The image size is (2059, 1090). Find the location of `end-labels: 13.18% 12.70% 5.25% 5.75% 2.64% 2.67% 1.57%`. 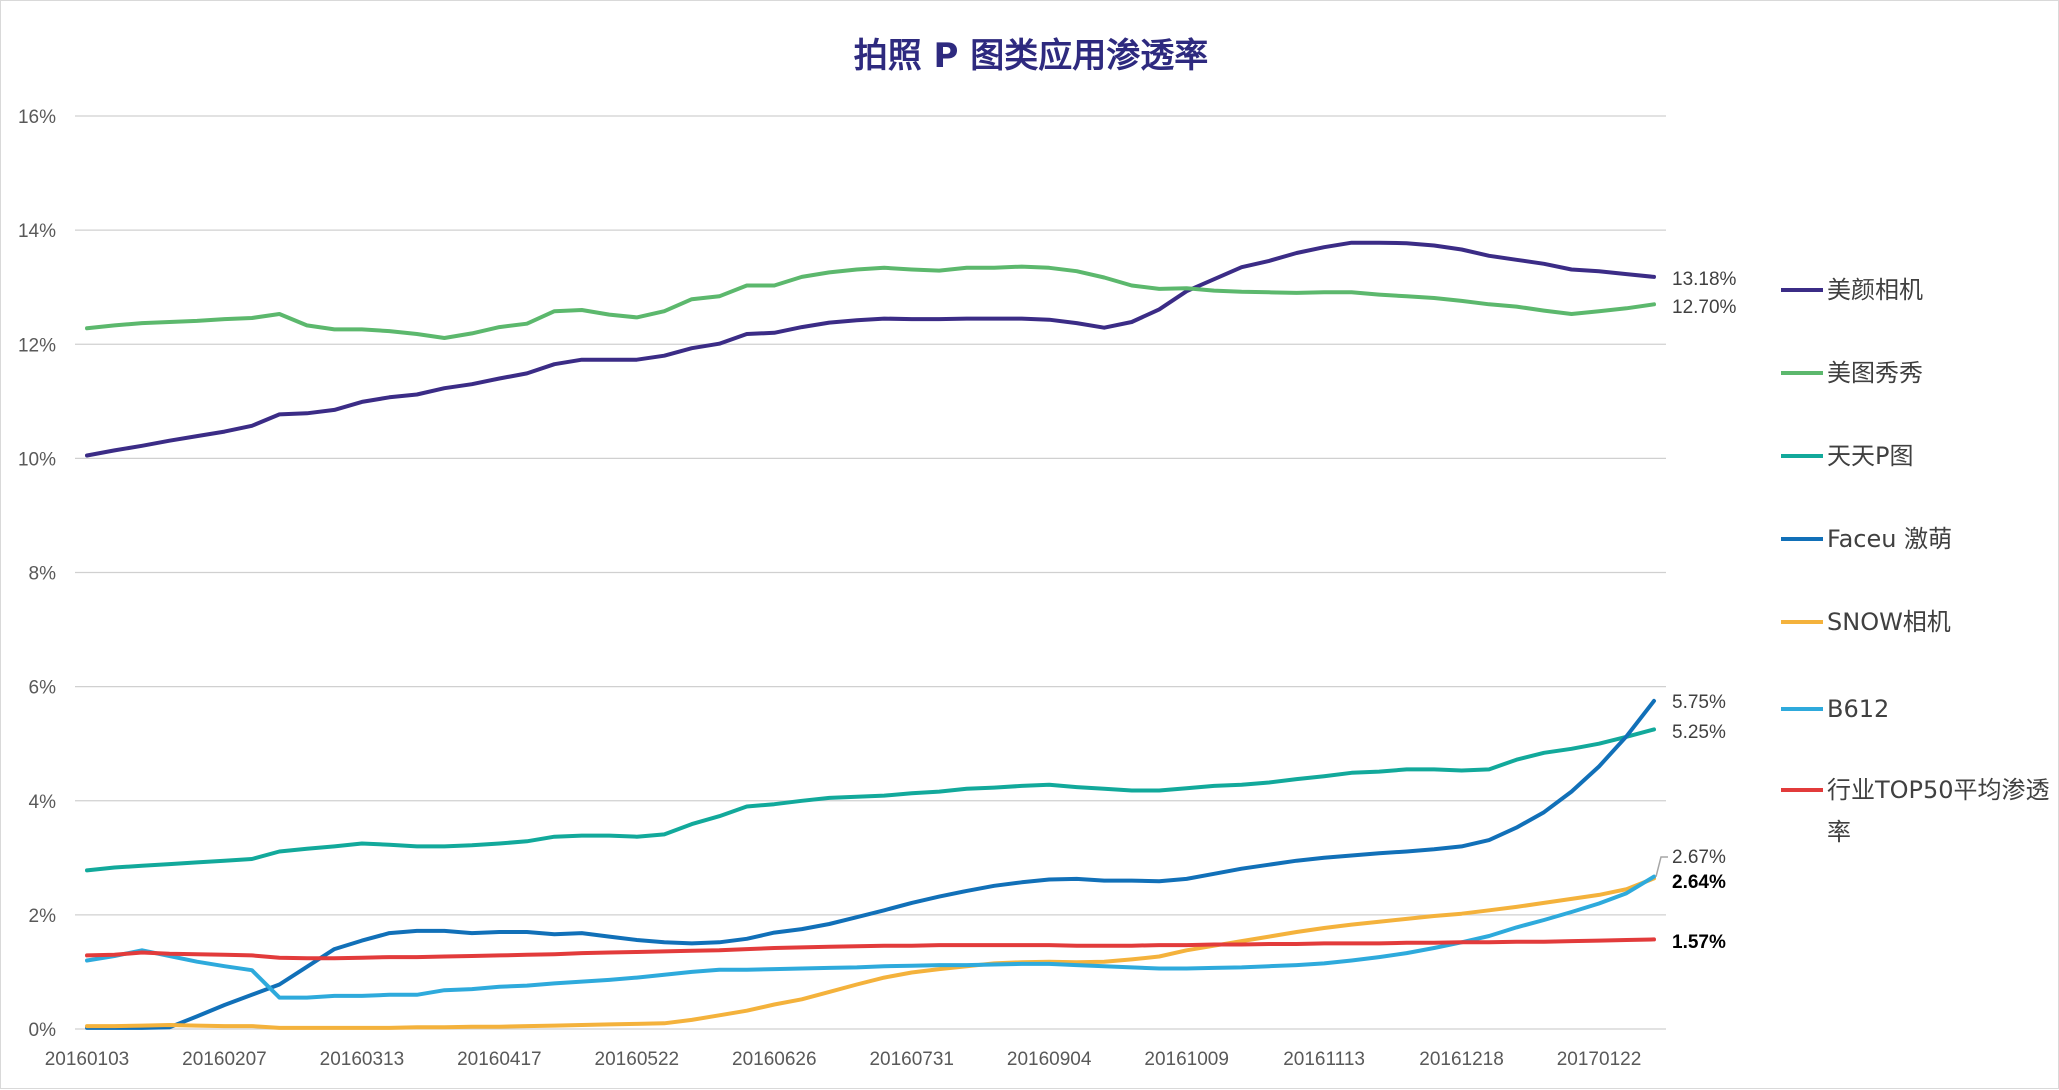

end-labels: 13.18% 12.70% 5.25% 5.75% 2.64% 2.67% 1.57% is located at coordinates (1696, 611).